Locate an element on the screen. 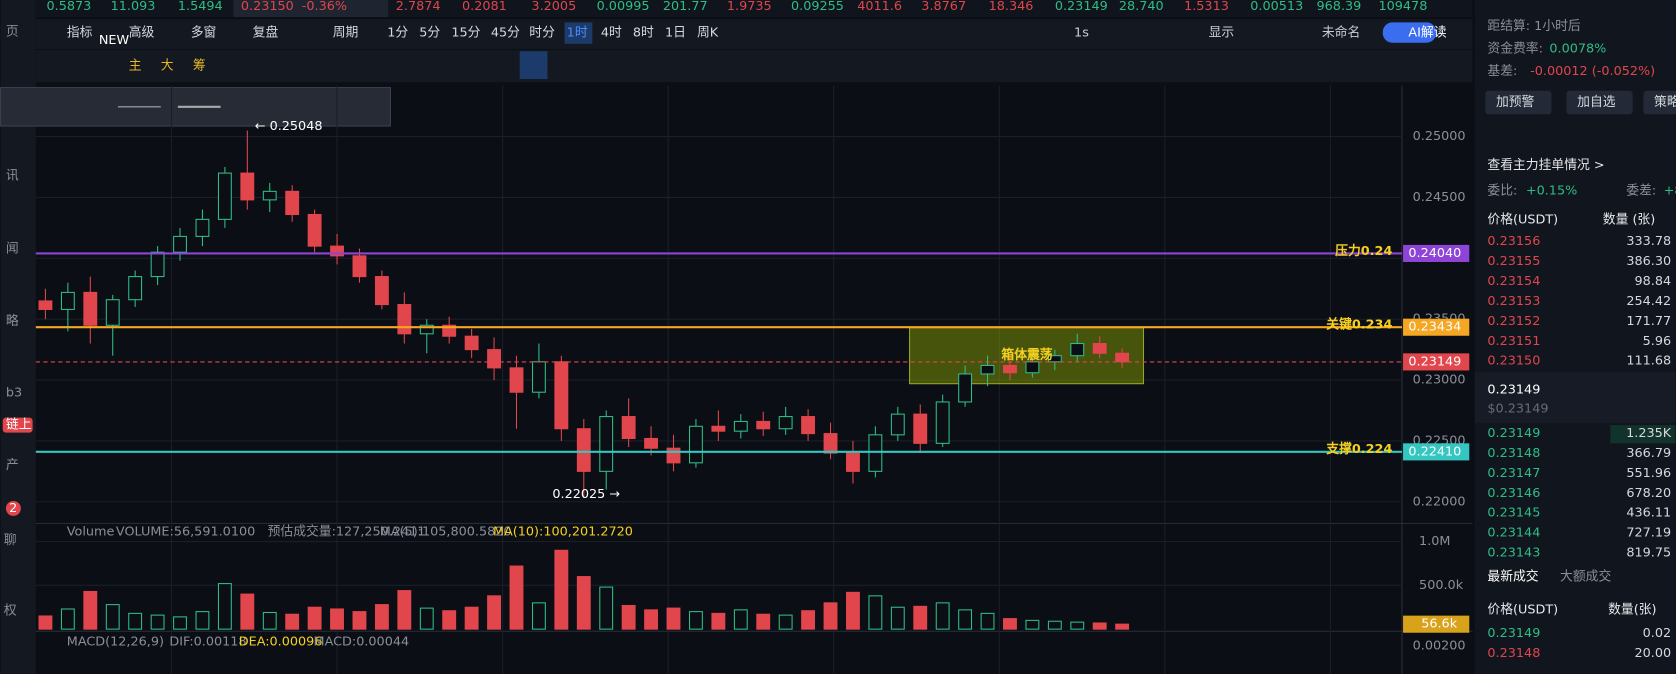 The width and height of the screenshot is (1676, 674). ticker: -0.36% is located at coordinates (324, 7).